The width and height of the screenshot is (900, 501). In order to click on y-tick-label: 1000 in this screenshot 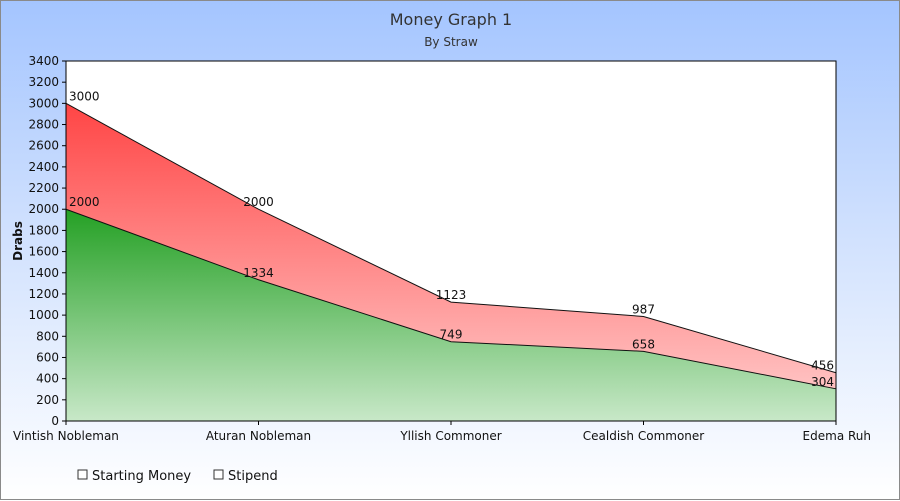, I will do `click(43, 315)`.